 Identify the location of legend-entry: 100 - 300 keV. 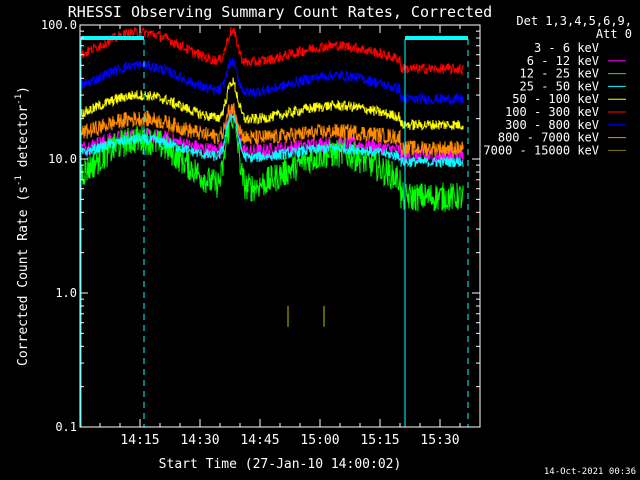
(552, 112).